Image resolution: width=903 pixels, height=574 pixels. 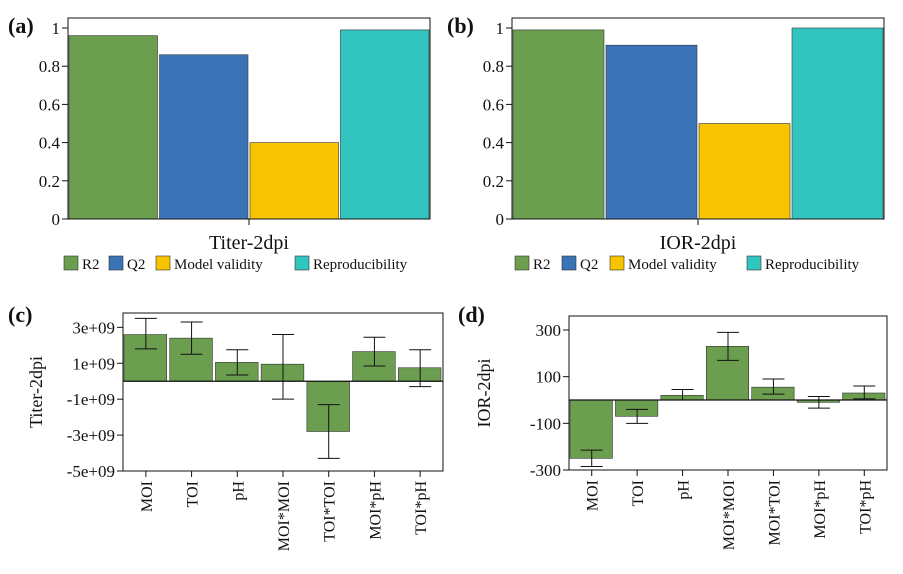 I want to click on y-tick-label: -1e+09, so click(x=91, y=399).